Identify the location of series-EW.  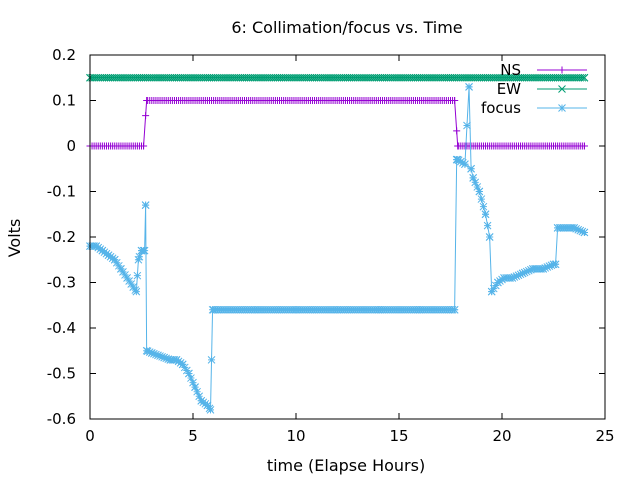
(337, 77).